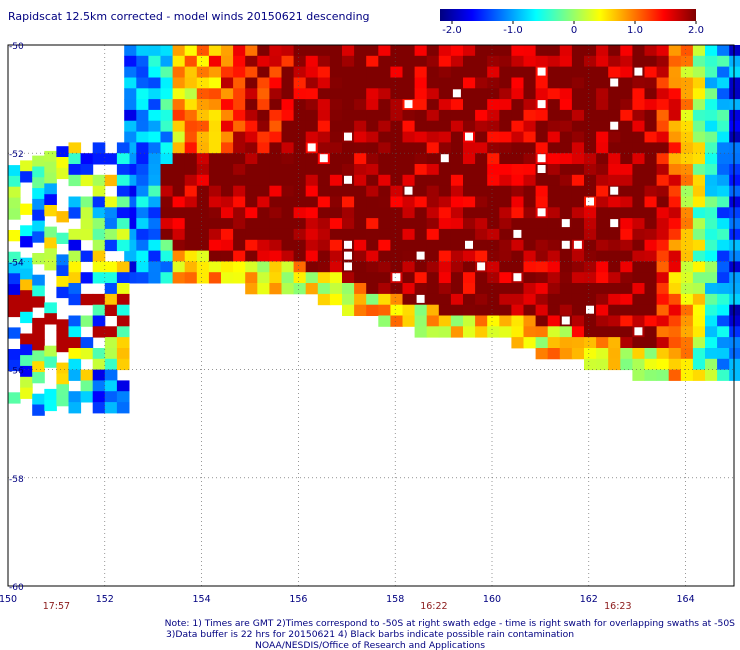 The height and width of the screenshot is (650, 740). What do you see at coordinates (16, 372) in the screenshot?
I see `y-tick-label: -56` at bounding box center [16, 372].